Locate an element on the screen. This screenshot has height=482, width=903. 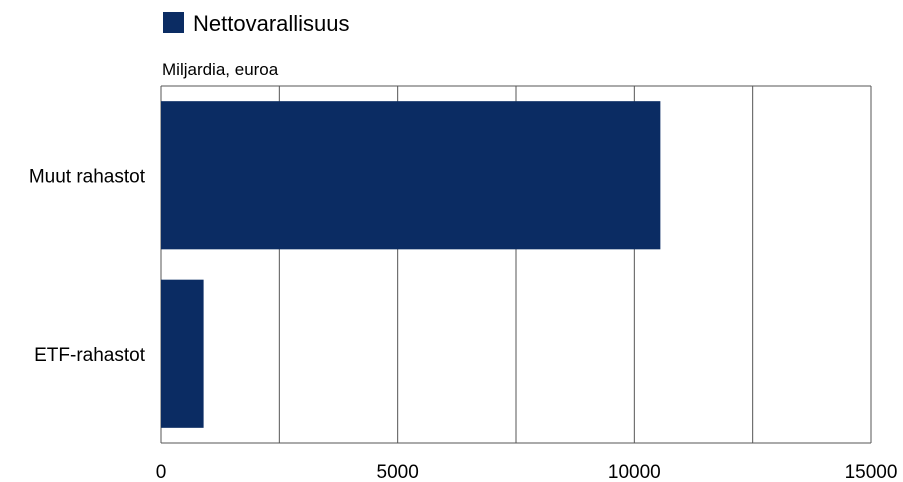
x-tick-label: 5000 is located at coordinates (398, 472).